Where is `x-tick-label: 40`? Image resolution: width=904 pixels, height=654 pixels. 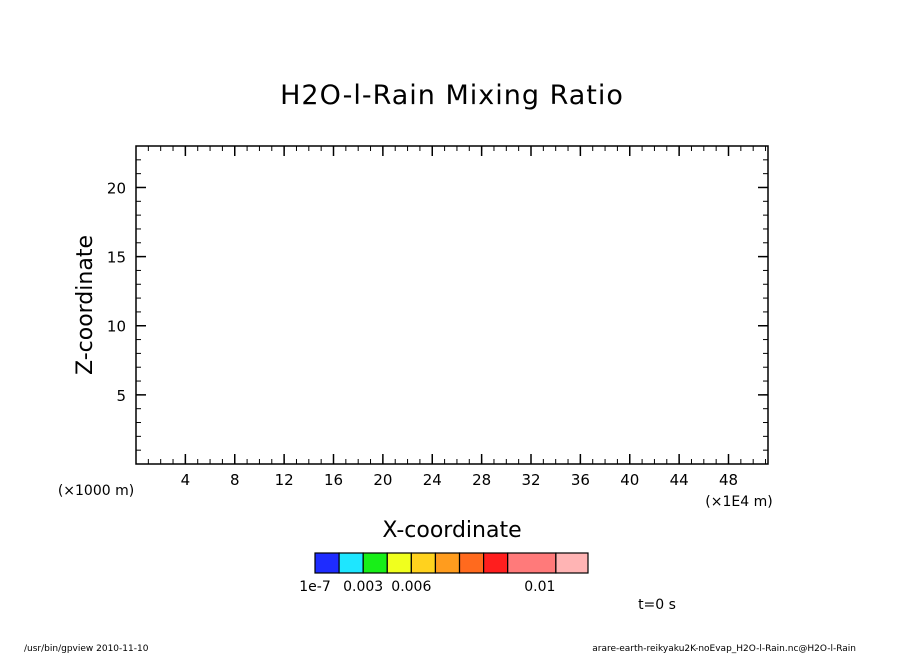
x-tick-label: 40 is located at coordinates (629, 480).